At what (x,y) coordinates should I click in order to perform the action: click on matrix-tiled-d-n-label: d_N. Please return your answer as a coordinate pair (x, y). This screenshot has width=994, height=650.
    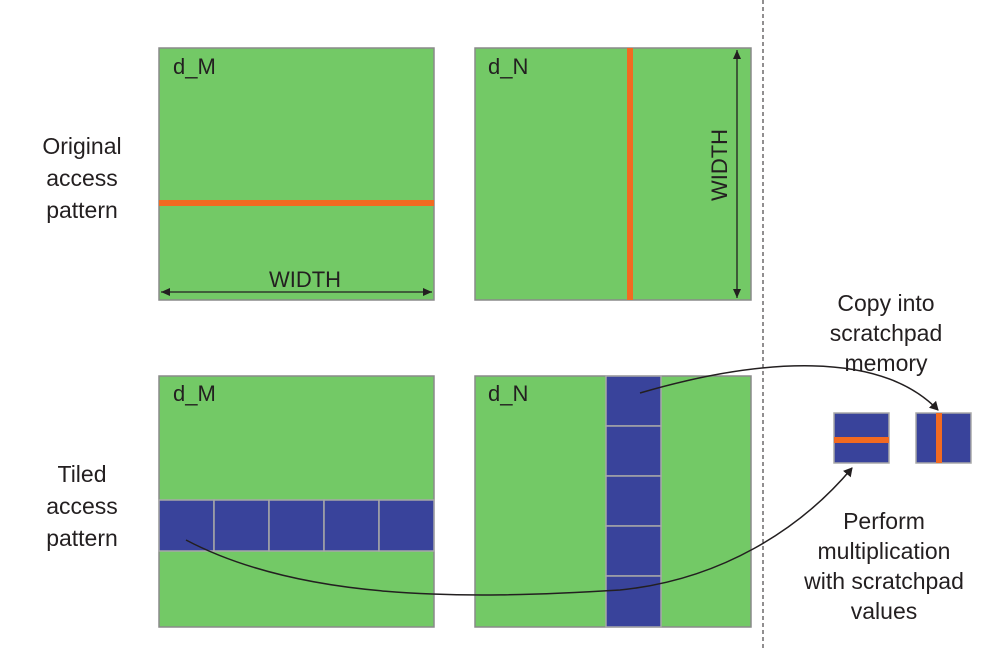
    Looking at the image, I should click on (508, 393).